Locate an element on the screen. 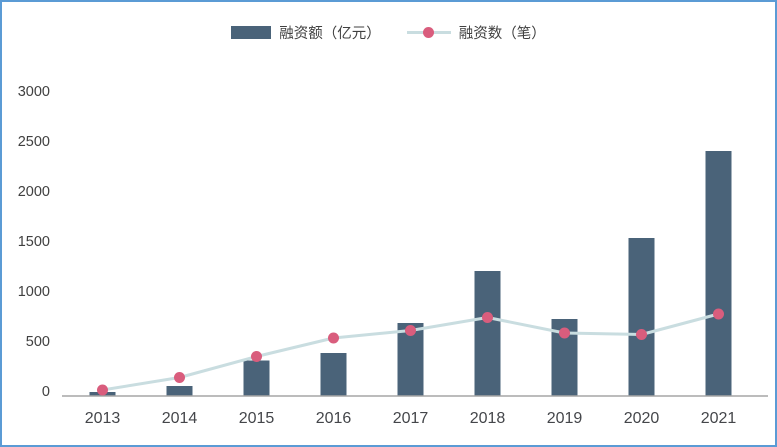 This screenshot has width=777, height=447. bar-2018 is located at coordinates (487, 333).